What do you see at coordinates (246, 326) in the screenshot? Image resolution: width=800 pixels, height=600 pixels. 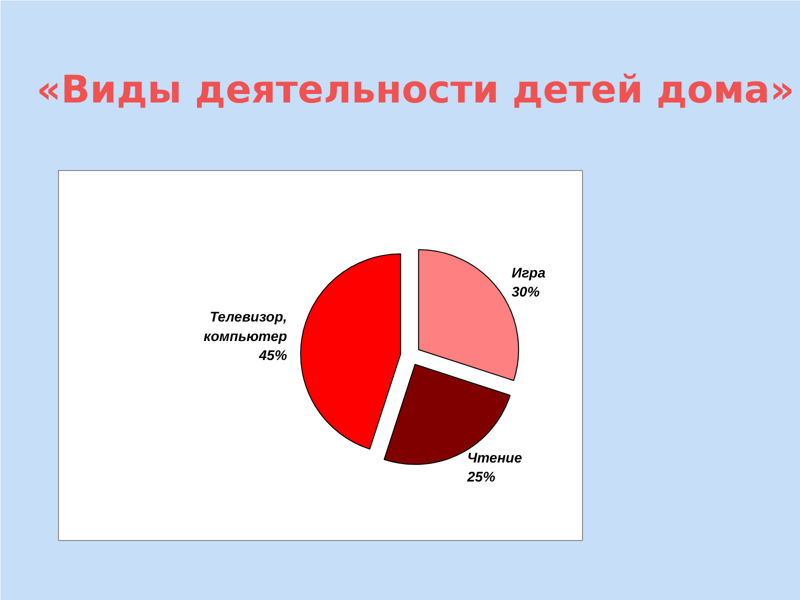 I see `slice-label: Телевизор, компьютер` at bounding box center [246, 326].